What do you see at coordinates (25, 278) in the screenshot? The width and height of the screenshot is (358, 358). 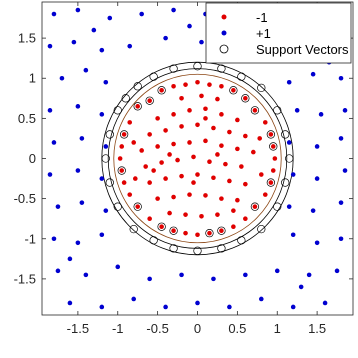 I see `y-tick-label-0: -1.5` at bounding box center [25, 278].